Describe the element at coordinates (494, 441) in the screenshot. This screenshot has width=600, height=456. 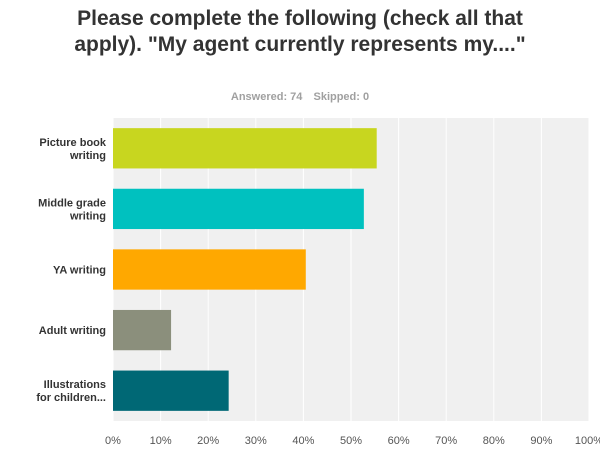
I see `x-tick-label: 80%` at that location.